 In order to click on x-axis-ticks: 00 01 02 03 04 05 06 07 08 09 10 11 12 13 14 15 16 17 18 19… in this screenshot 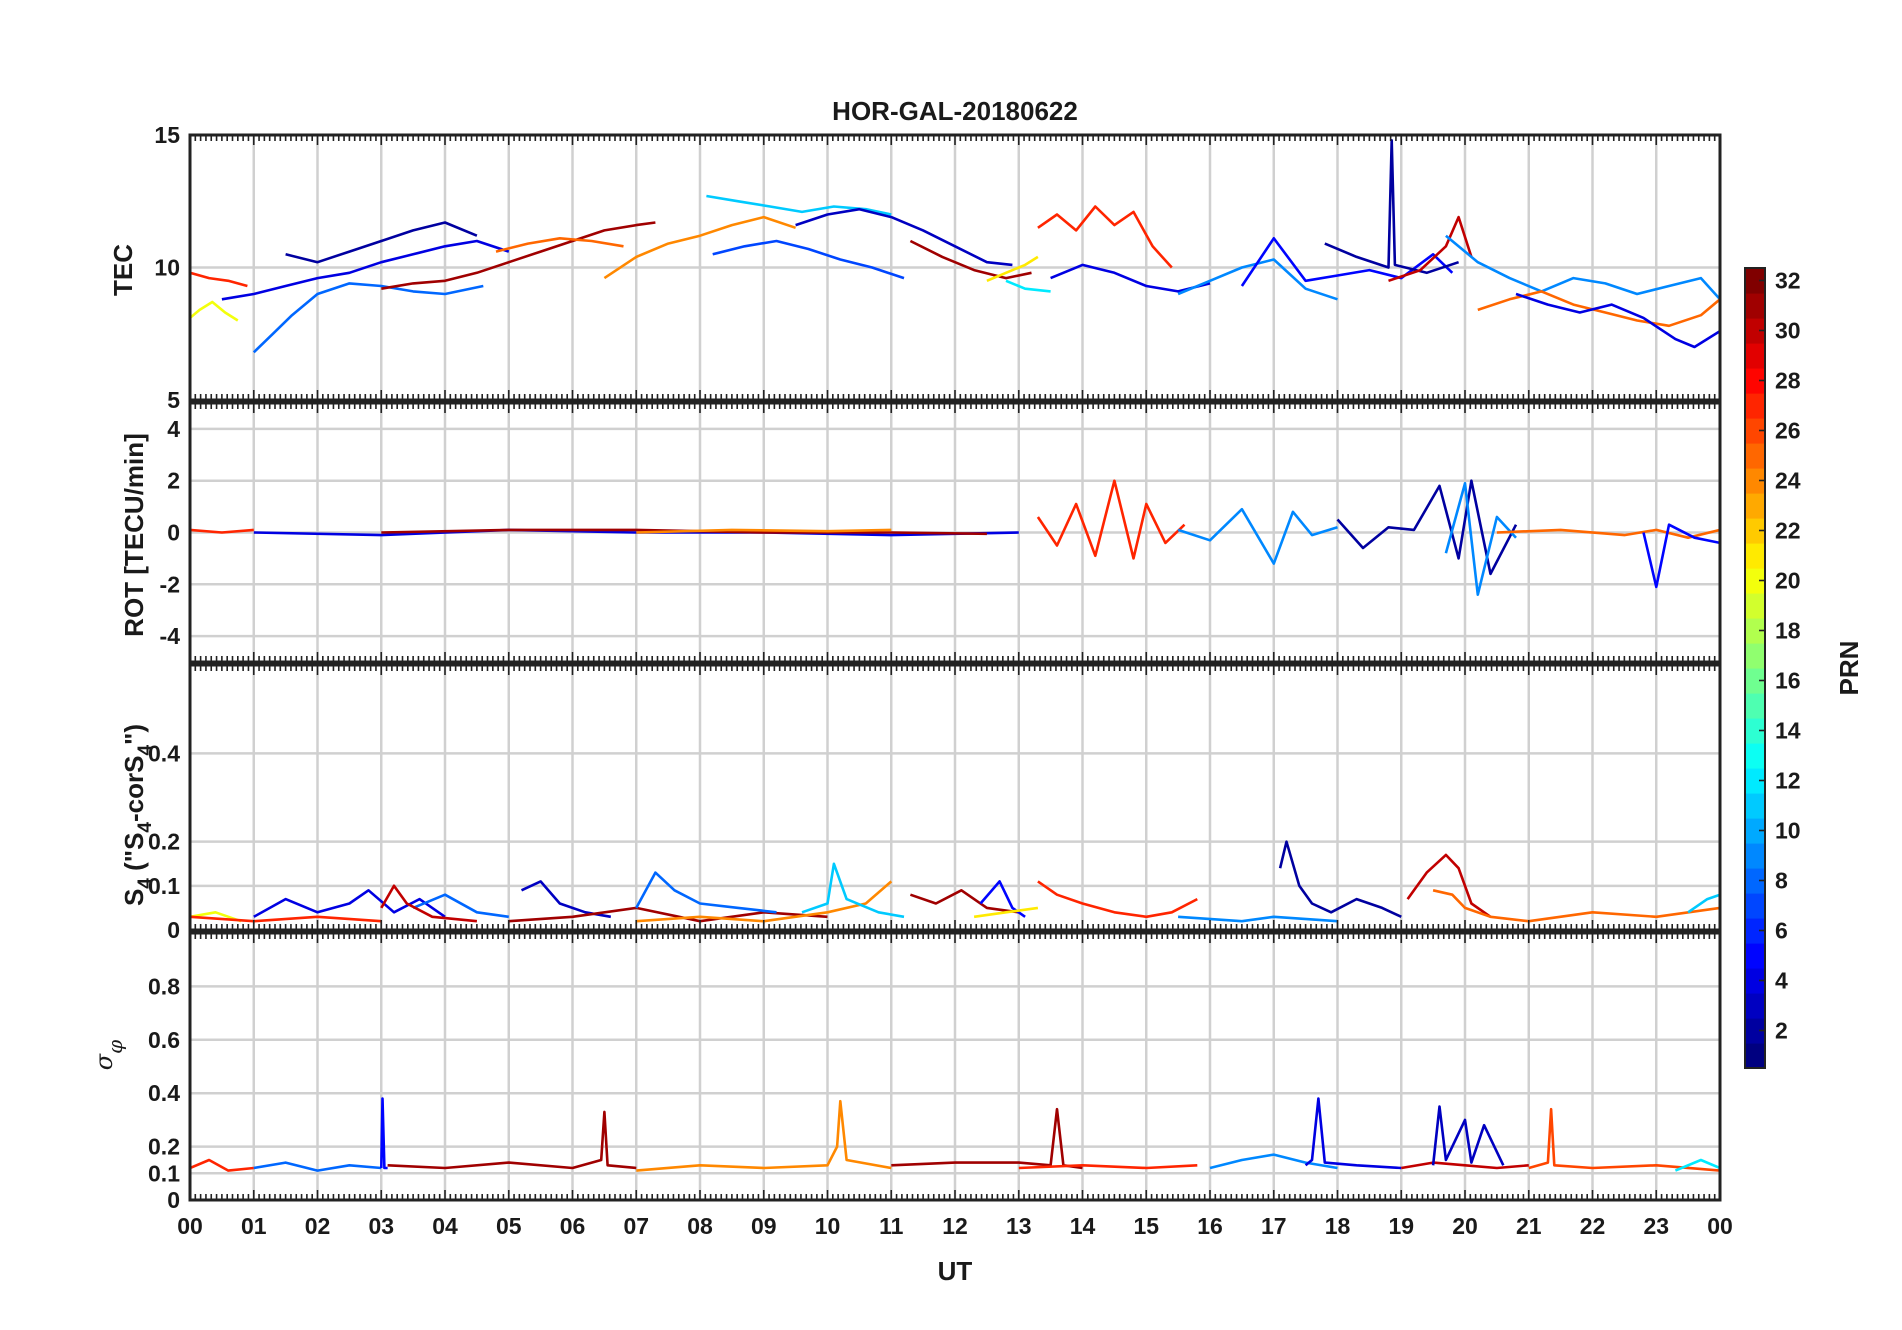, I will do `click(955, 1226)`.